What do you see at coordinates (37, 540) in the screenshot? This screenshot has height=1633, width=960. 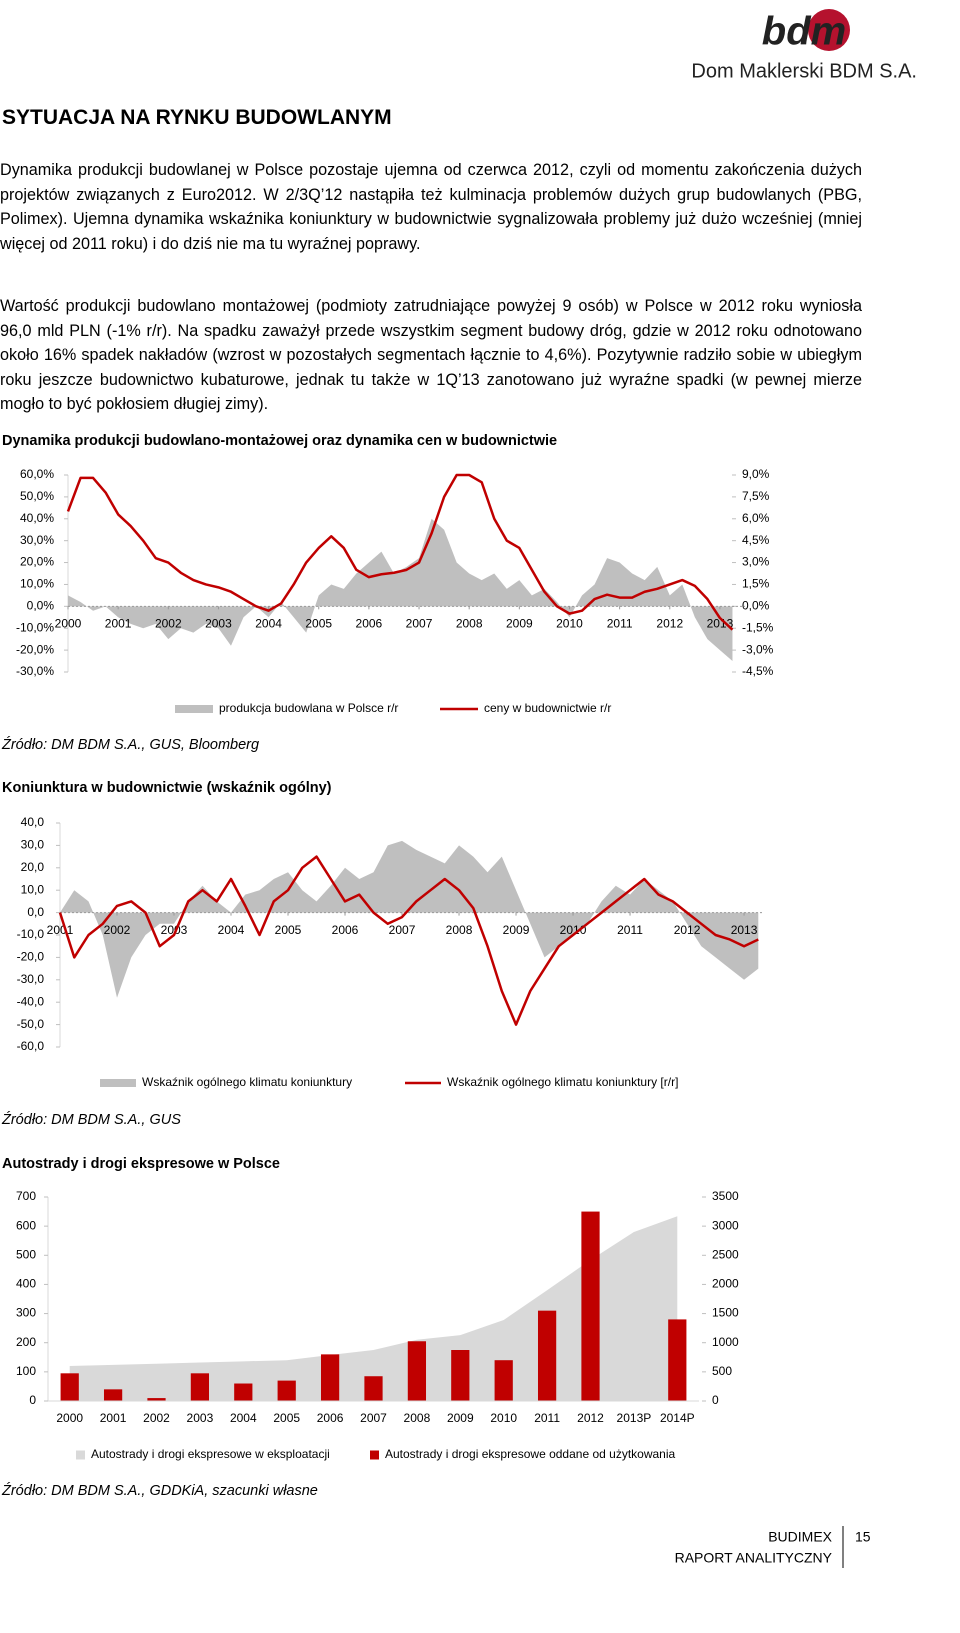 I see `y-tick-label: 30,0%` at bounding box center [37, 540].